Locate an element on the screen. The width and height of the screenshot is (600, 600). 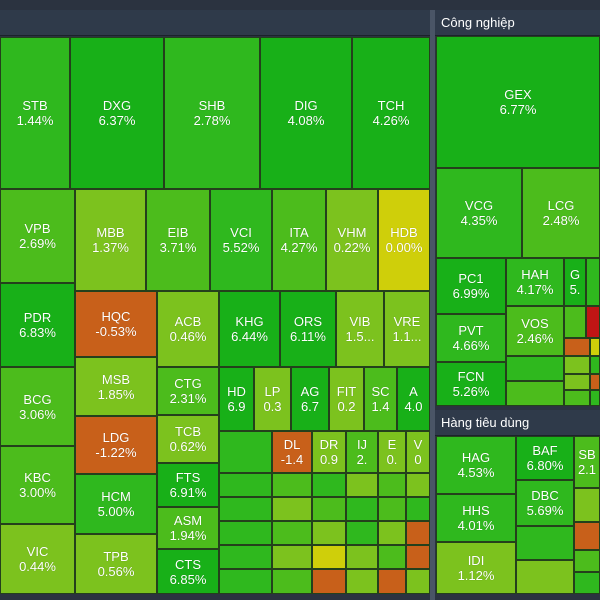
tile-pdr: PDR 6.83% is located at coordinates (37, 325).